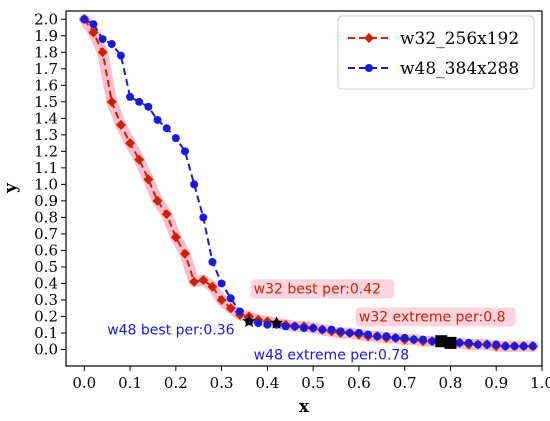 The height and width of the screenshot is (421, 550). I want to click on star-marker, so click(249, 321).